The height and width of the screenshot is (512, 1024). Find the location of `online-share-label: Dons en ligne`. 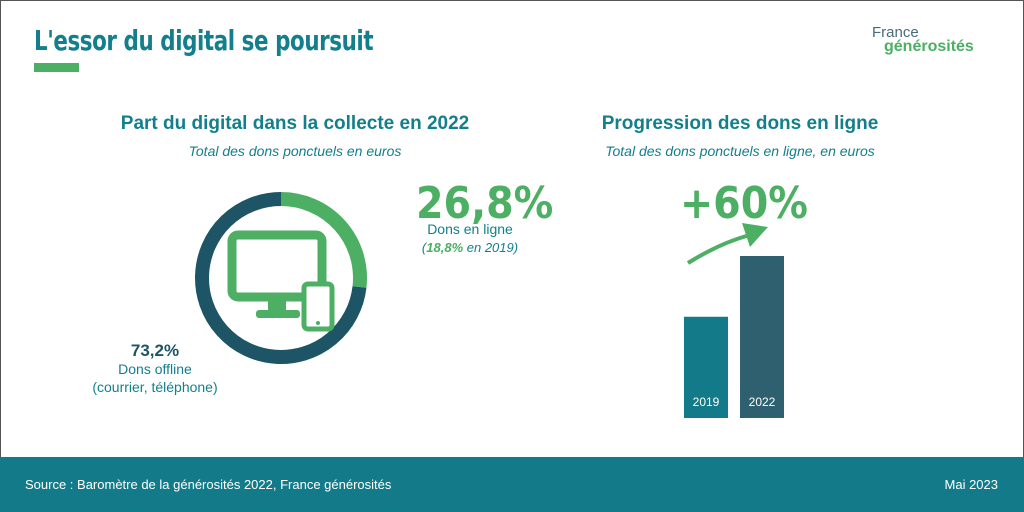

online-share-label: Dons en ligne is located at coordinates (470, 229).